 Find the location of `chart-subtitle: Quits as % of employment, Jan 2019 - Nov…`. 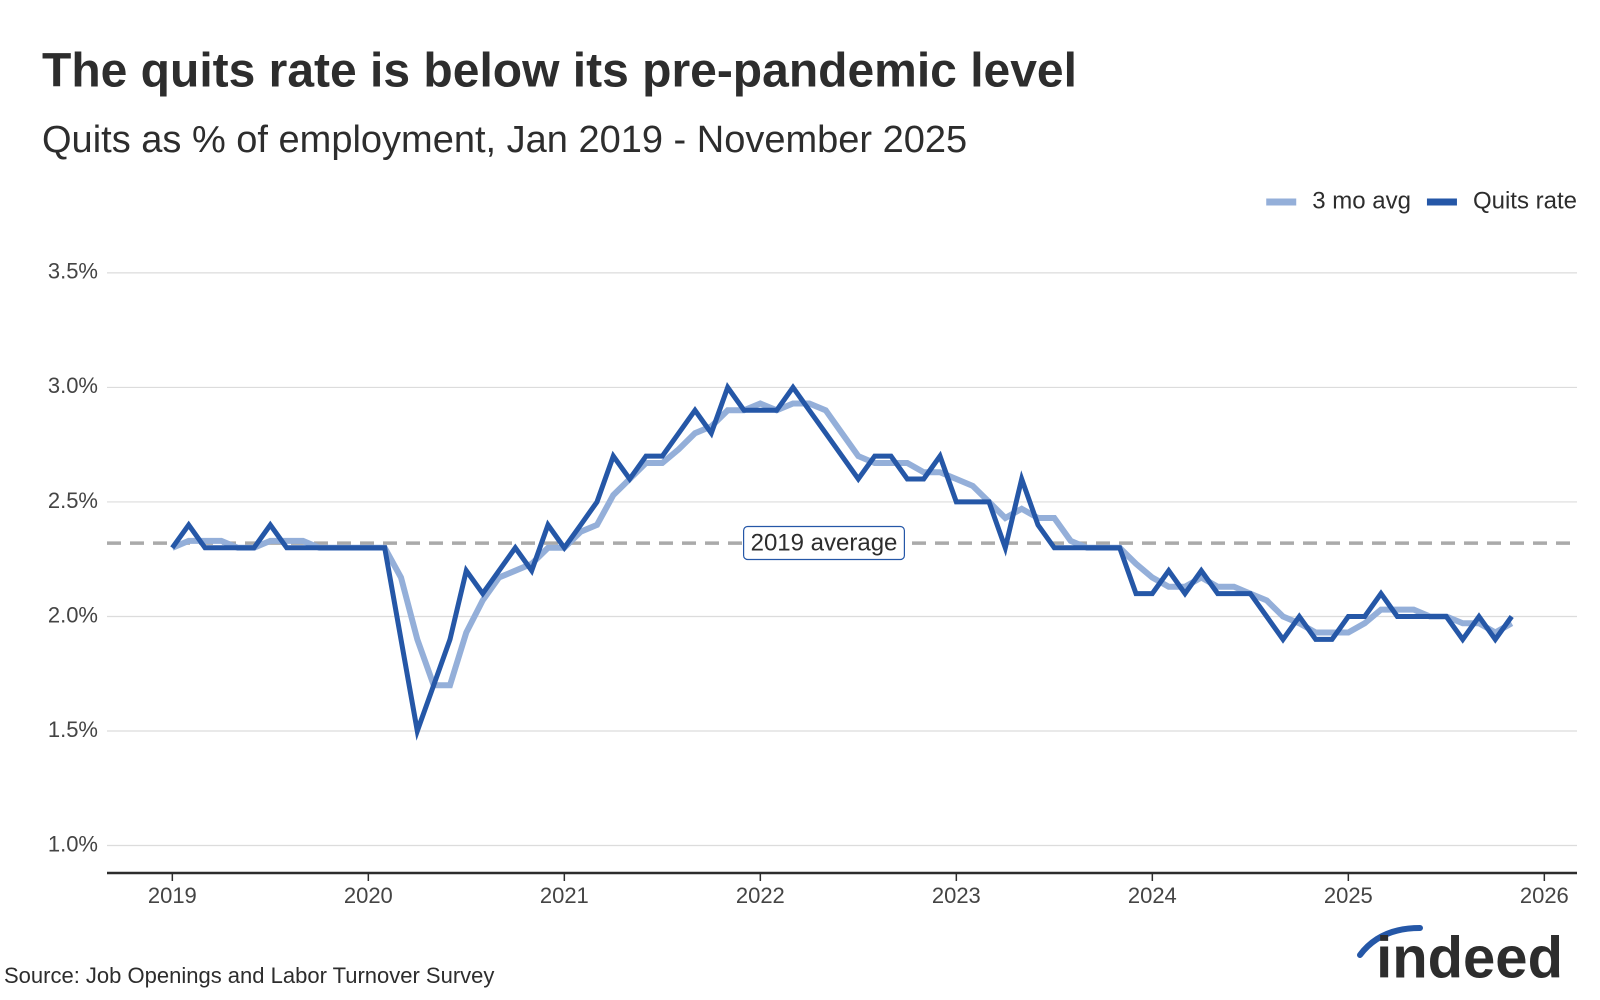

chart-subtitle: Quits as % of employment, Jan 2019 - Nov… is located at coordinates (504, 140).